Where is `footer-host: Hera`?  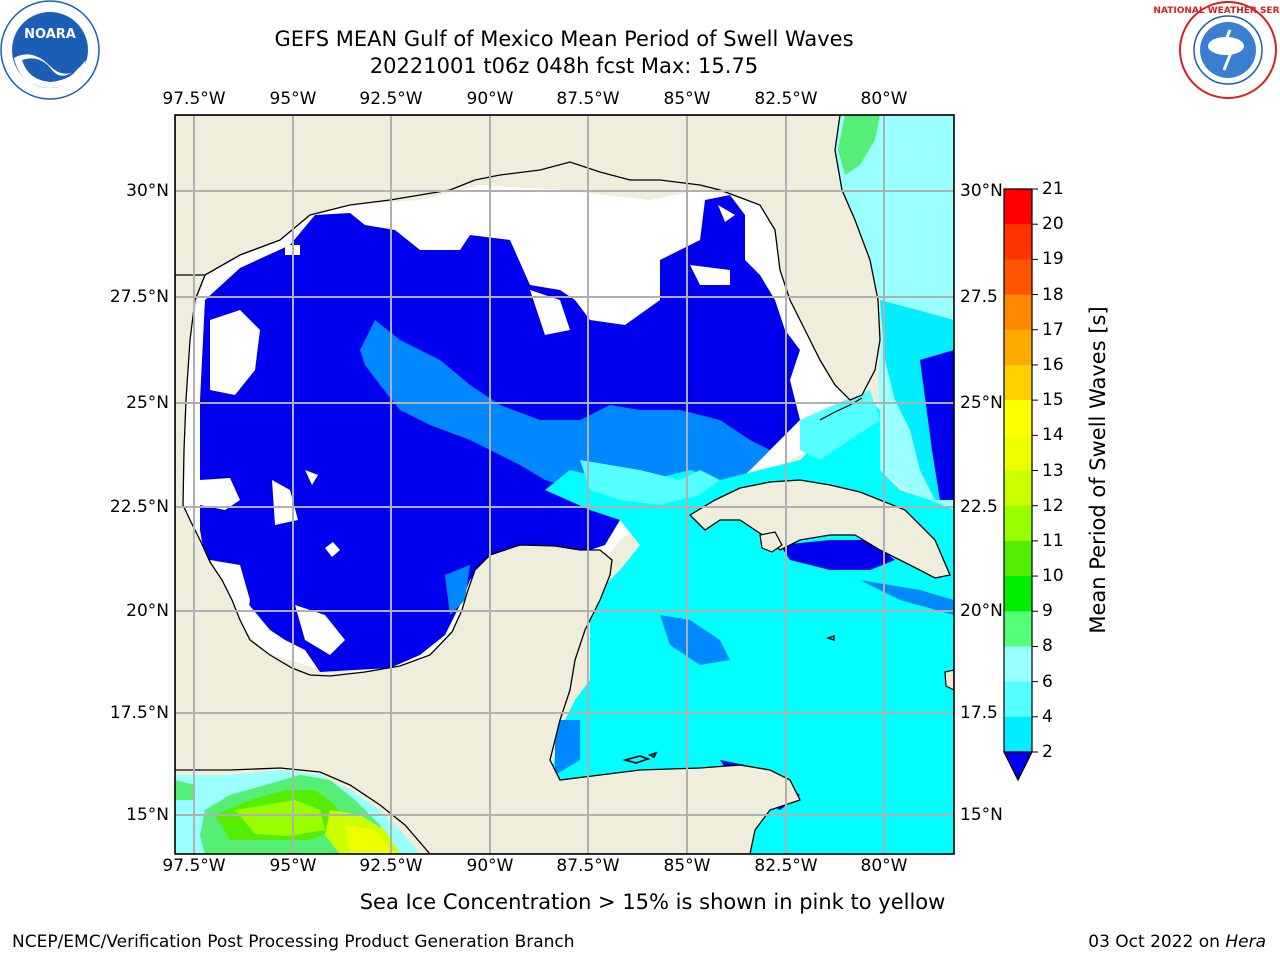
footer-host: Hera is located at coordinates (1245, 942).